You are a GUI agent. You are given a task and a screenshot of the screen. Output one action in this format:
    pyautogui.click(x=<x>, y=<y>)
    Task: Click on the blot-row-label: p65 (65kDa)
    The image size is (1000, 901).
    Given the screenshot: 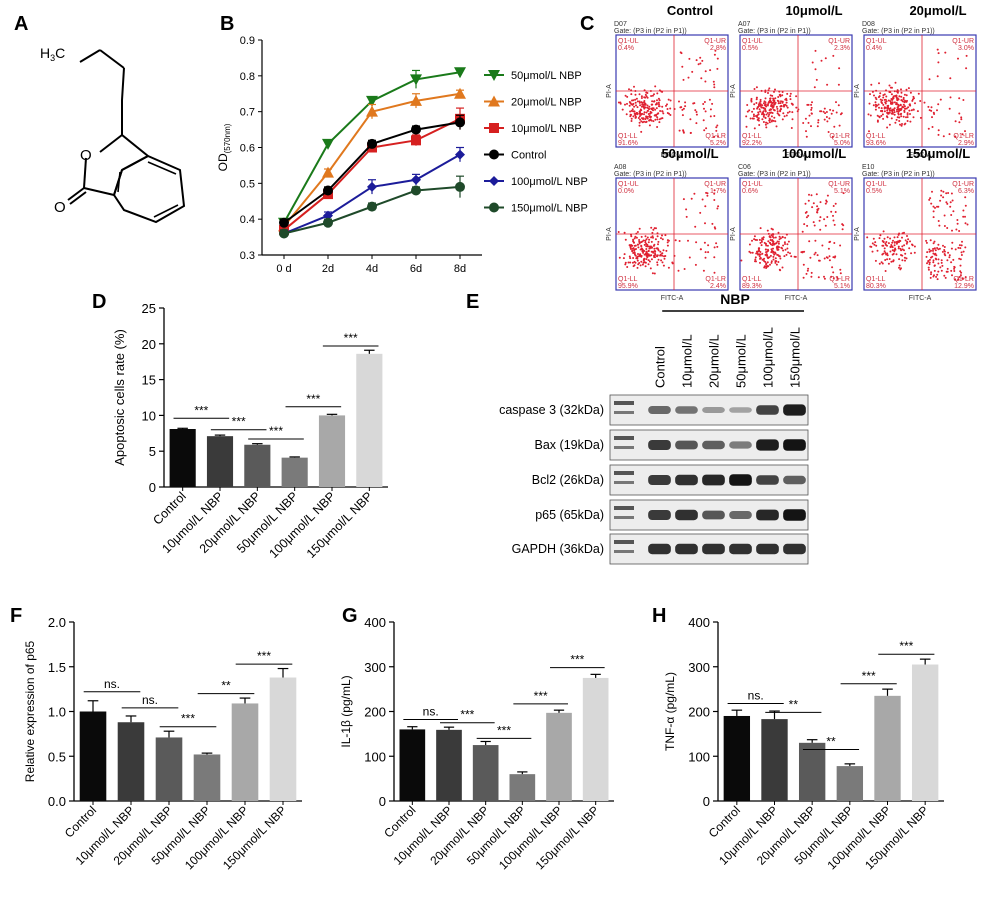 What is the action you would take?
    pyautogui.click(x=569, y=515)
    